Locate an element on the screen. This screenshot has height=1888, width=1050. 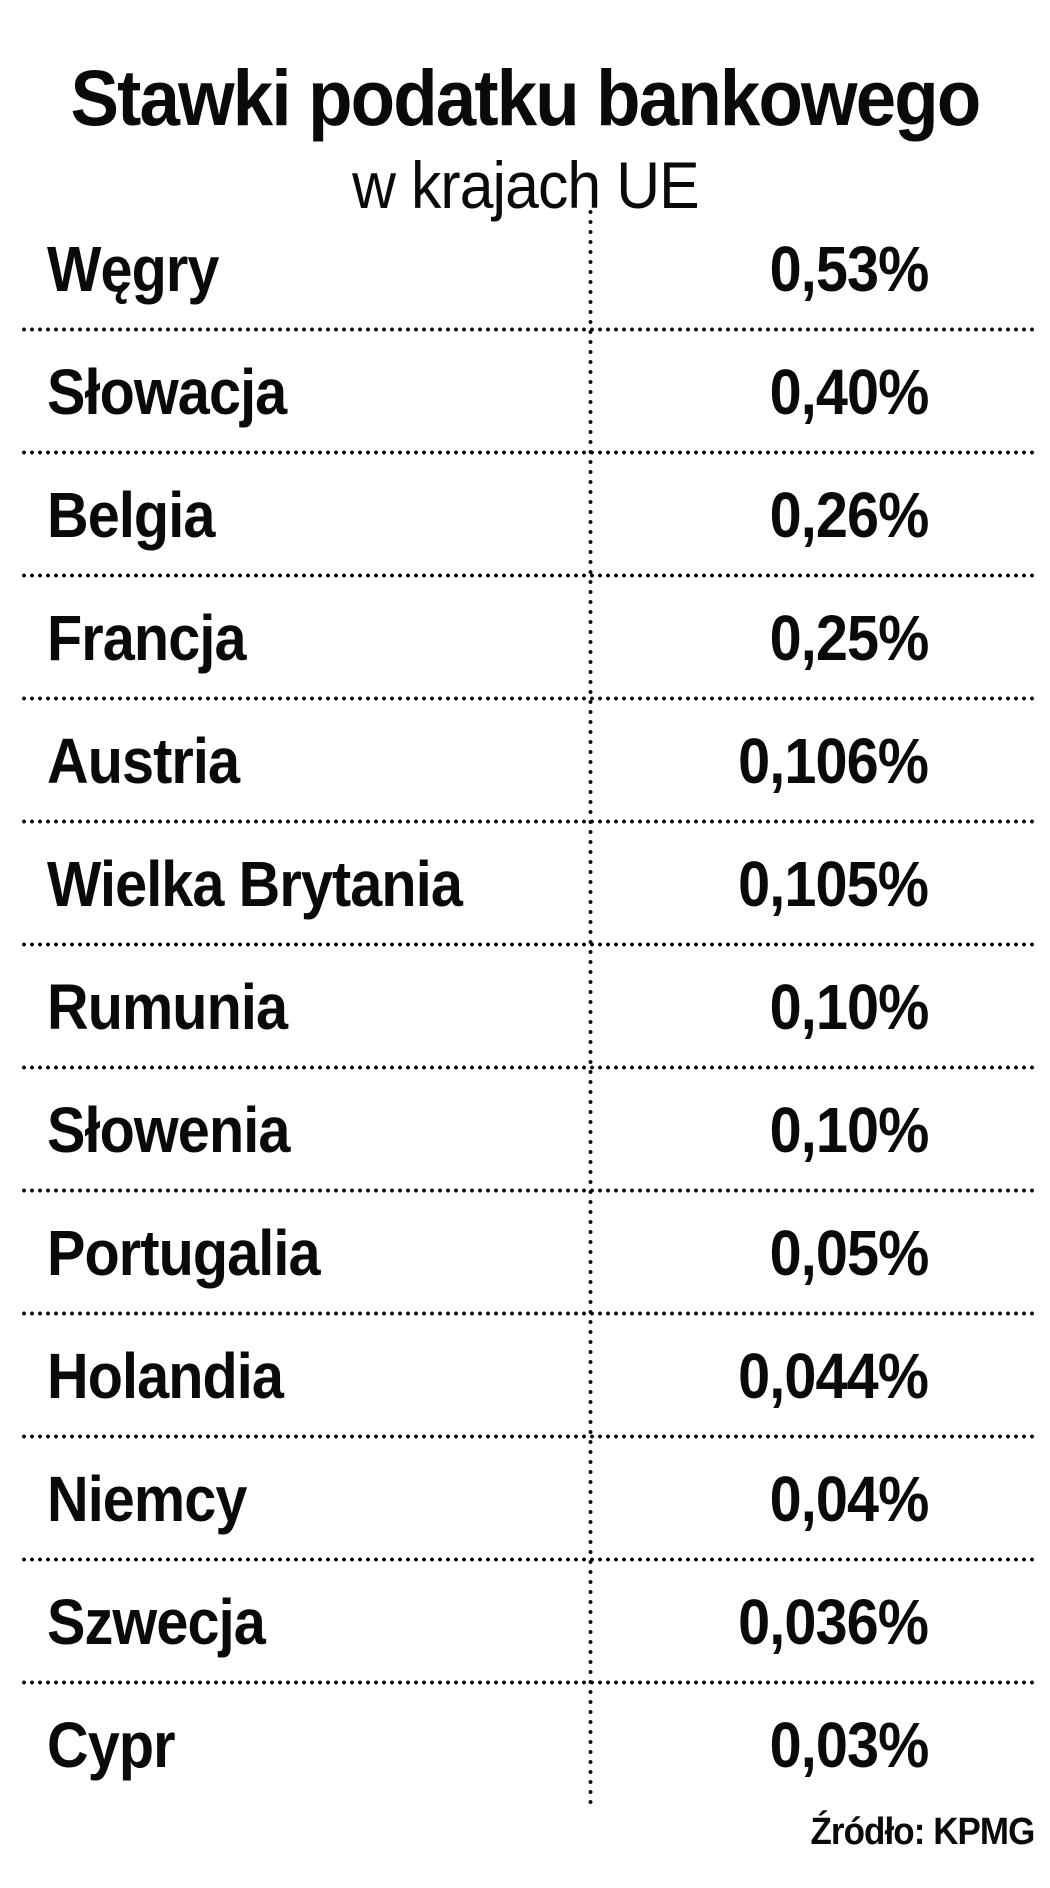
table-row: Węgry 0,53% is located at coordinates (527, 269).